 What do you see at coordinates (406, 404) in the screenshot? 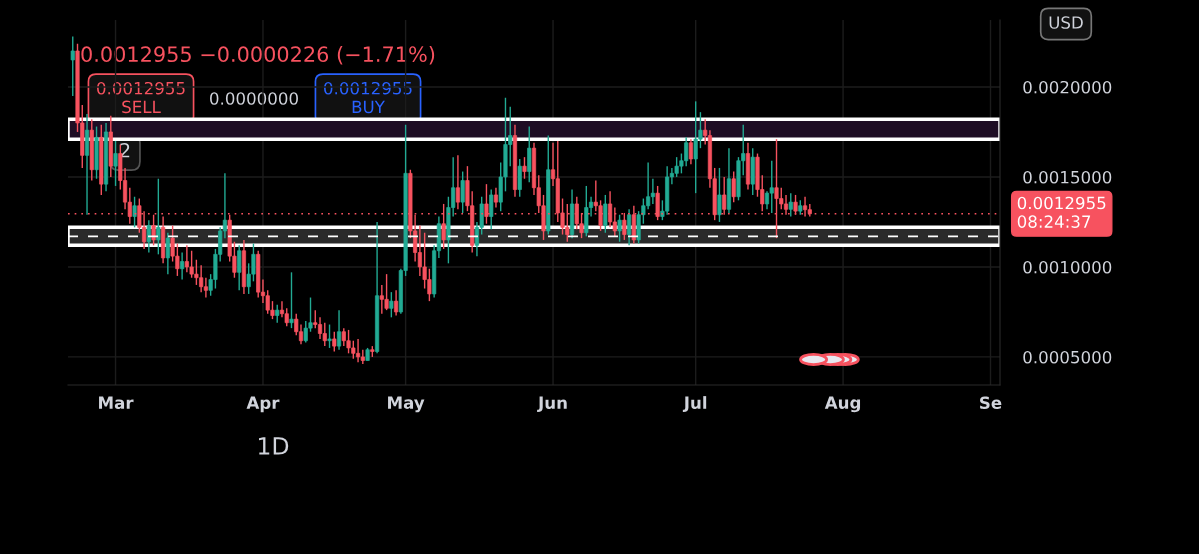
I see `x-tick-label: May` at bounding box center [406, 404].